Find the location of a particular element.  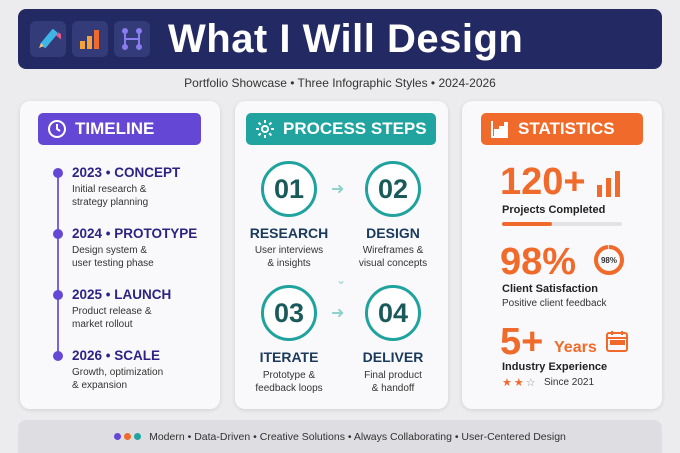

step-title: DELIVER is located at coordinates (393, 357).